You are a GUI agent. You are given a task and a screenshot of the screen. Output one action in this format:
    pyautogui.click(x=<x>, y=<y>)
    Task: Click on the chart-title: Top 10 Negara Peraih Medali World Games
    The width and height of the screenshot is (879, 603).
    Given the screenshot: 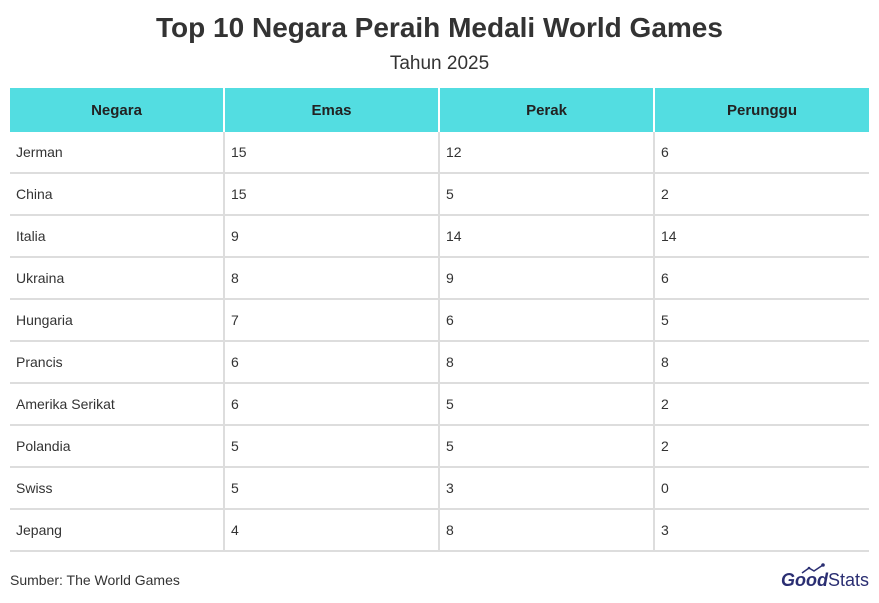 What is the action you would take?
    pyautogui.click(x=439, y=27)
    